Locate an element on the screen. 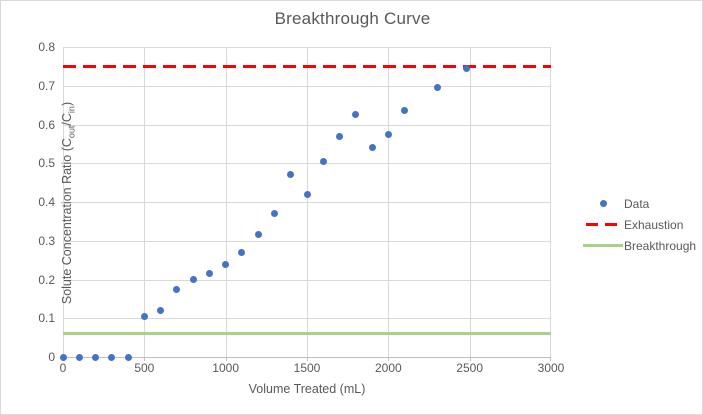 The image size is (703, 415). y-axis-tick-label: 0.8 is located at coordinates (46, 47).